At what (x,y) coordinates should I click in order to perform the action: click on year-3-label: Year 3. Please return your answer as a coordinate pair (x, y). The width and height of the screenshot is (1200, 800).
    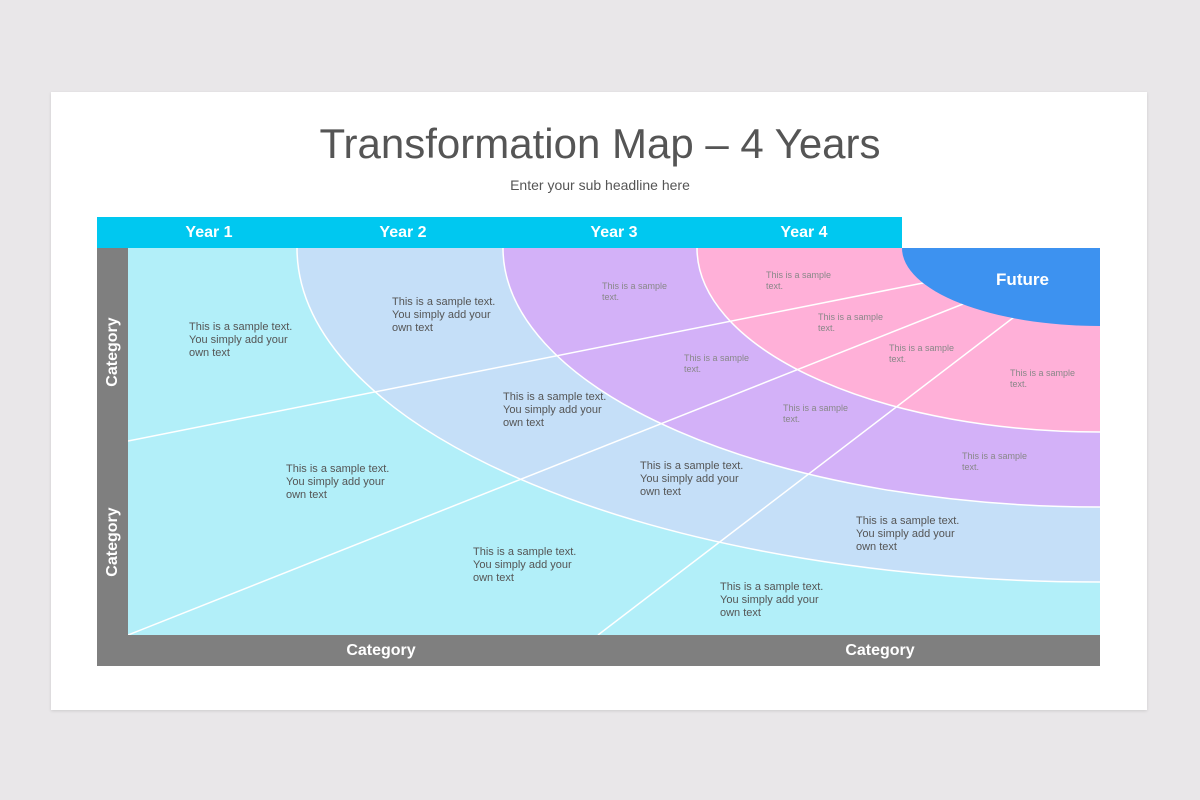
    Looking at the image, I should click on (614, 232).